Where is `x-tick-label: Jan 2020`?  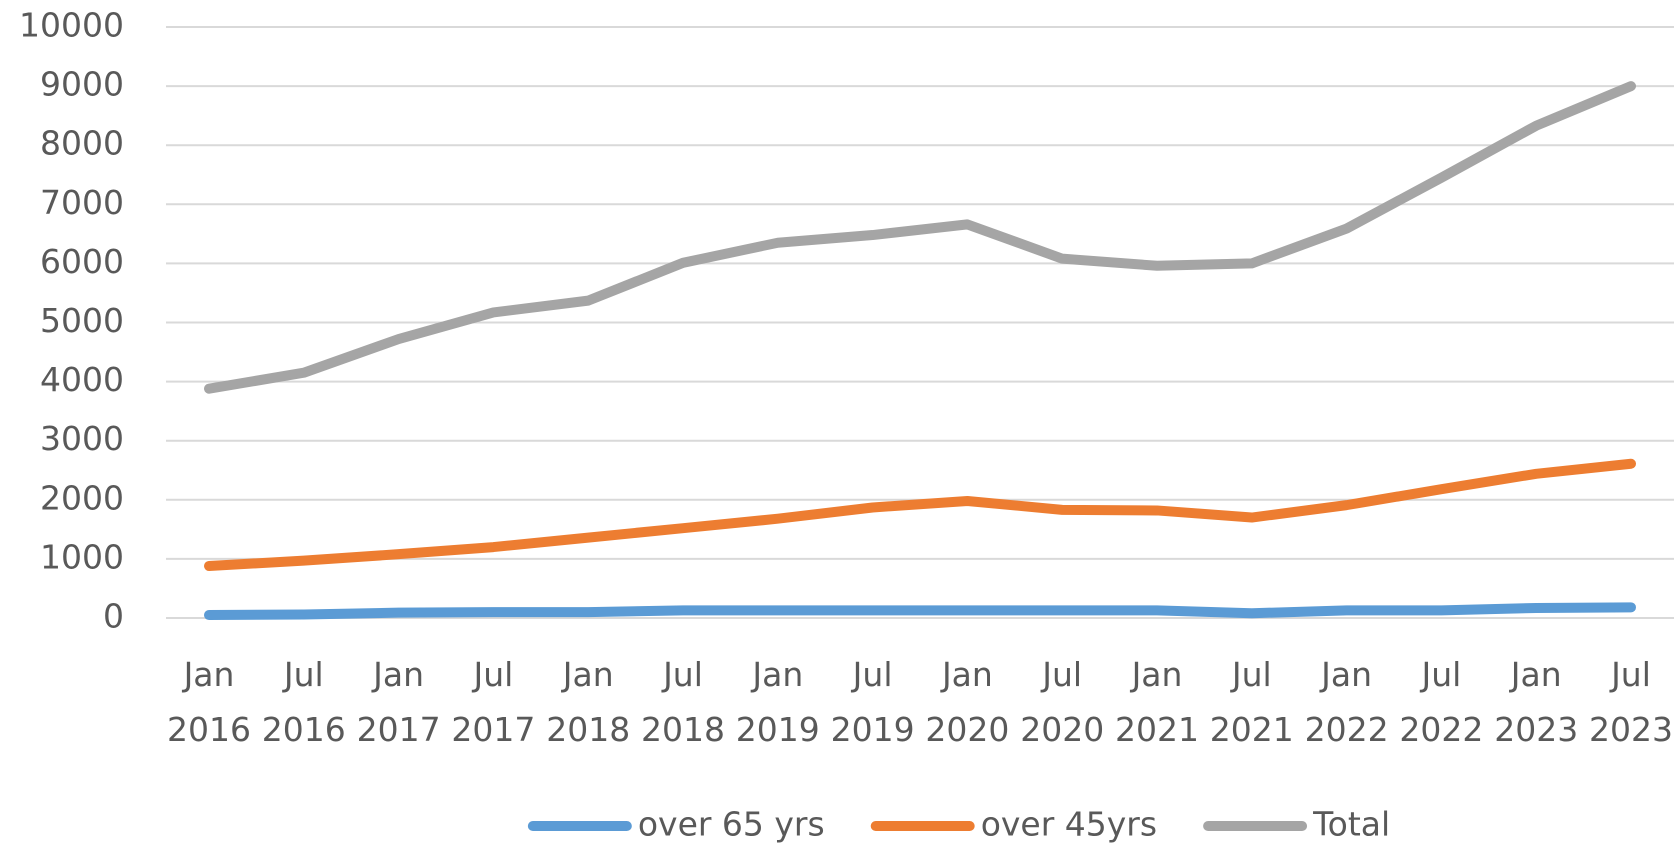
x-tick-label: Jan 2020 is located at coordinates (967, 702).